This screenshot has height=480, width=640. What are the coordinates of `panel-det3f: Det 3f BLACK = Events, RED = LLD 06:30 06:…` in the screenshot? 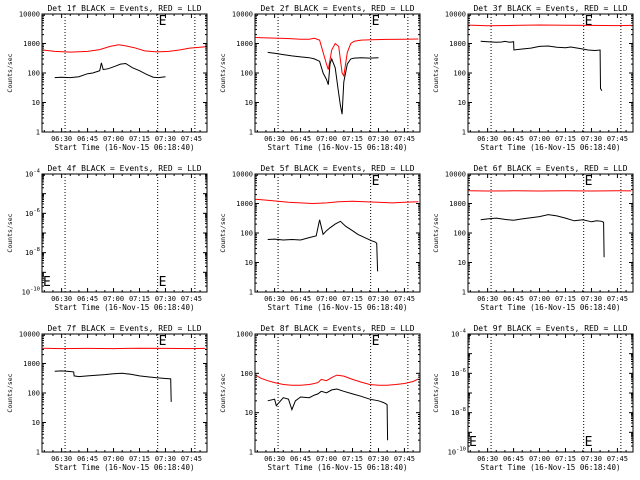 It's located at (533, 78).